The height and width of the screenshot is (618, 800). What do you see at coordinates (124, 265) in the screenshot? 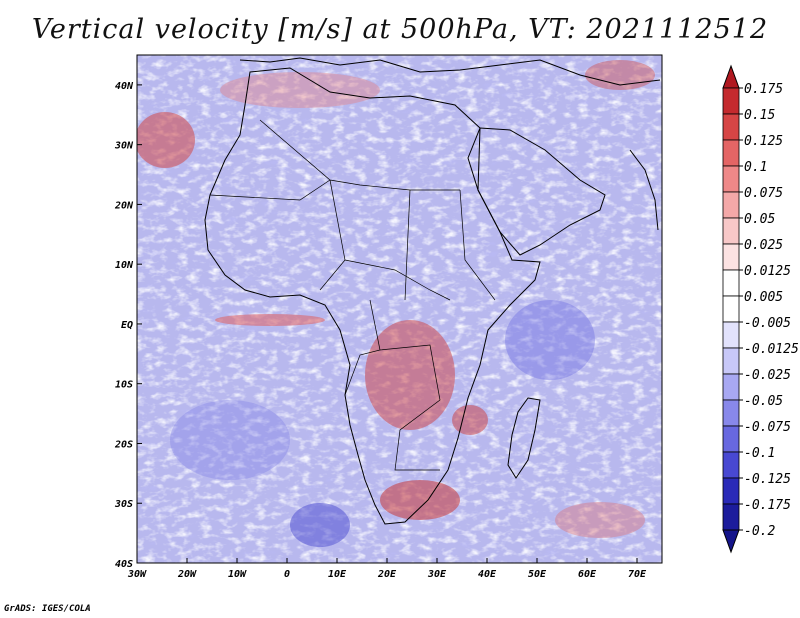
I see `y-tick-label: 10N` at bounding box center [124, 265].